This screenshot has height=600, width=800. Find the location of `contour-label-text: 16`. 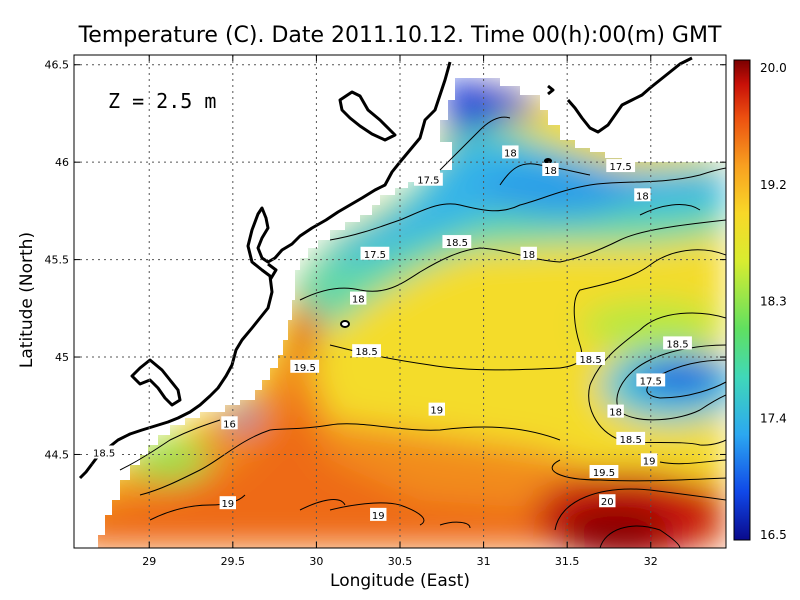

contour-label-text: 16 is located at coordinates (229, 424).